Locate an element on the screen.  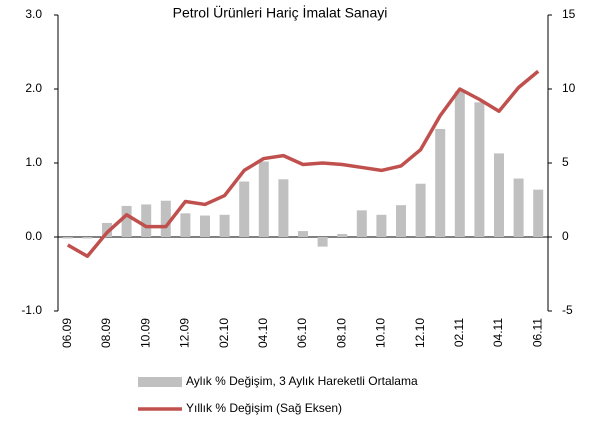
x-tick-label: 10.10 is located at coordinates (381, 333).